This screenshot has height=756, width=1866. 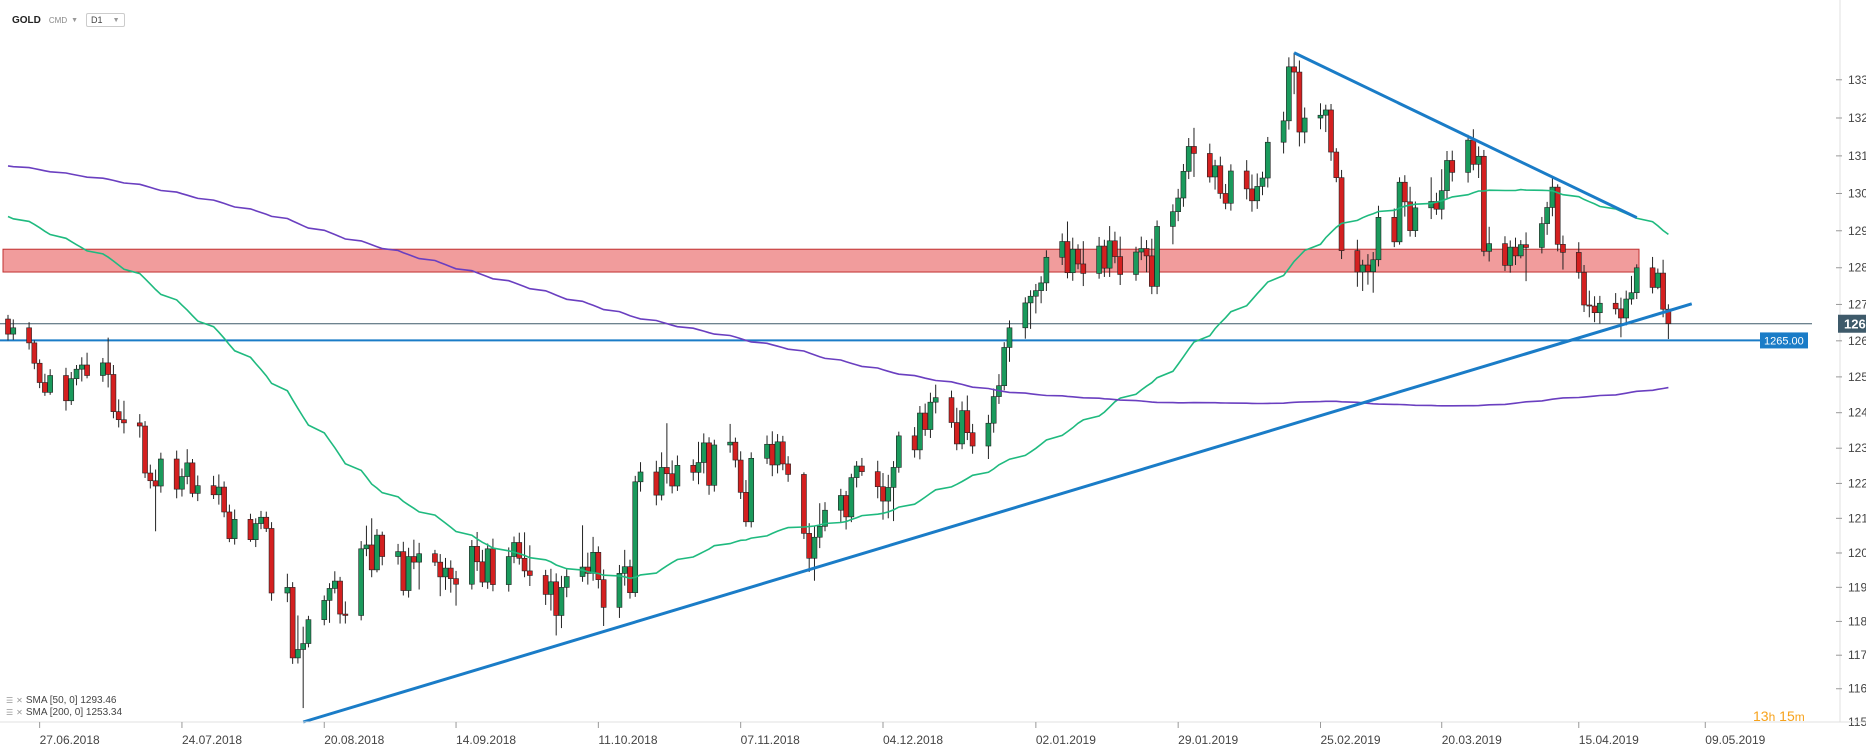 I want to click on y-tick-label: 1285.72, so click(x=1857, y=268).